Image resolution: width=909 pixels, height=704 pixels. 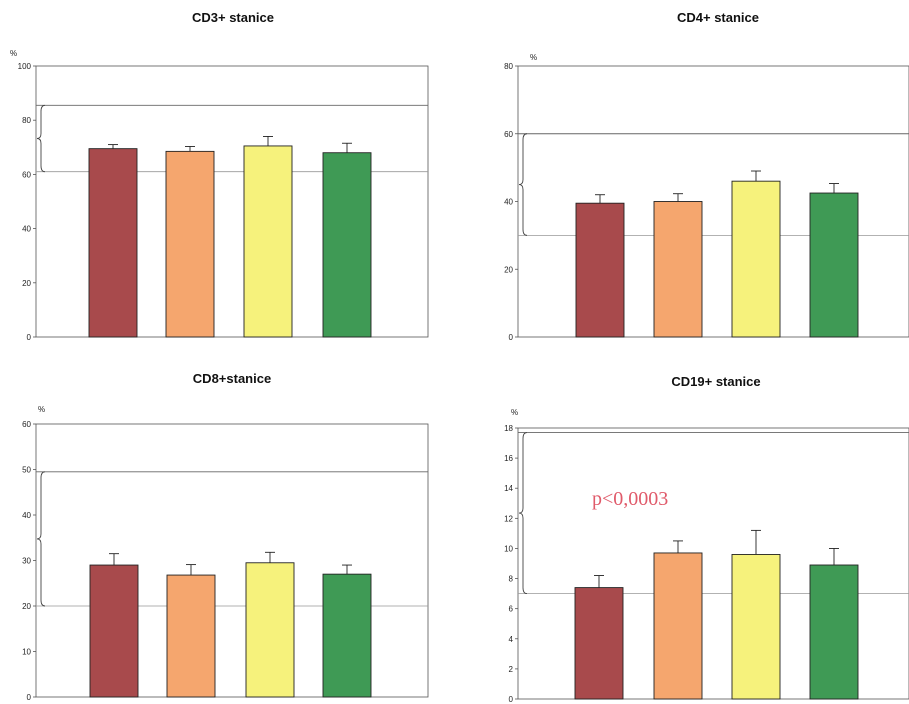 What do you see at coordinates (636, 395) in the screenshot?
I see `panel-cd19: CD19+ stanice %` at bounding box center [636, 395].